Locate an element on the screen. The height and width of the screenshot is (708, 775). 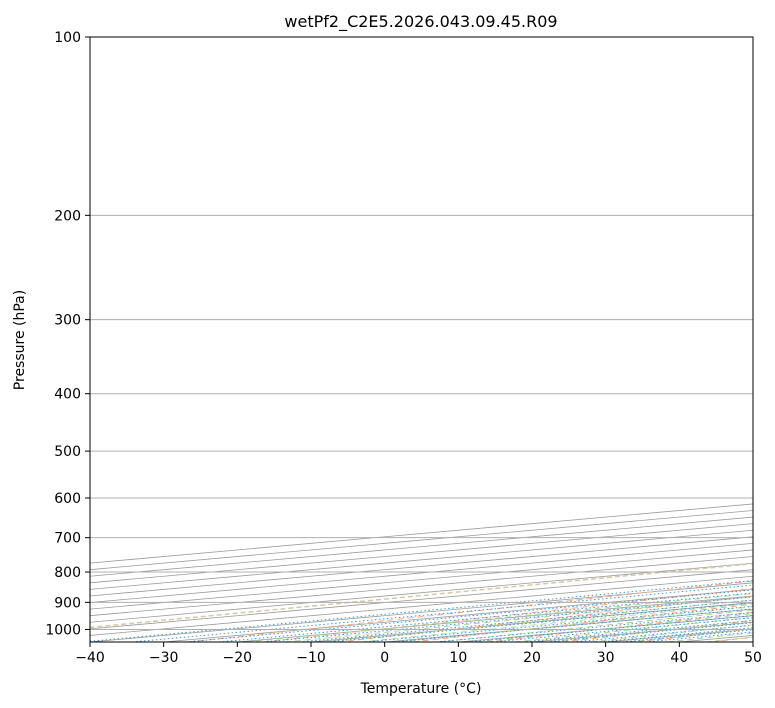
x-tick-label: 10 is located at coordinates (458, 658).